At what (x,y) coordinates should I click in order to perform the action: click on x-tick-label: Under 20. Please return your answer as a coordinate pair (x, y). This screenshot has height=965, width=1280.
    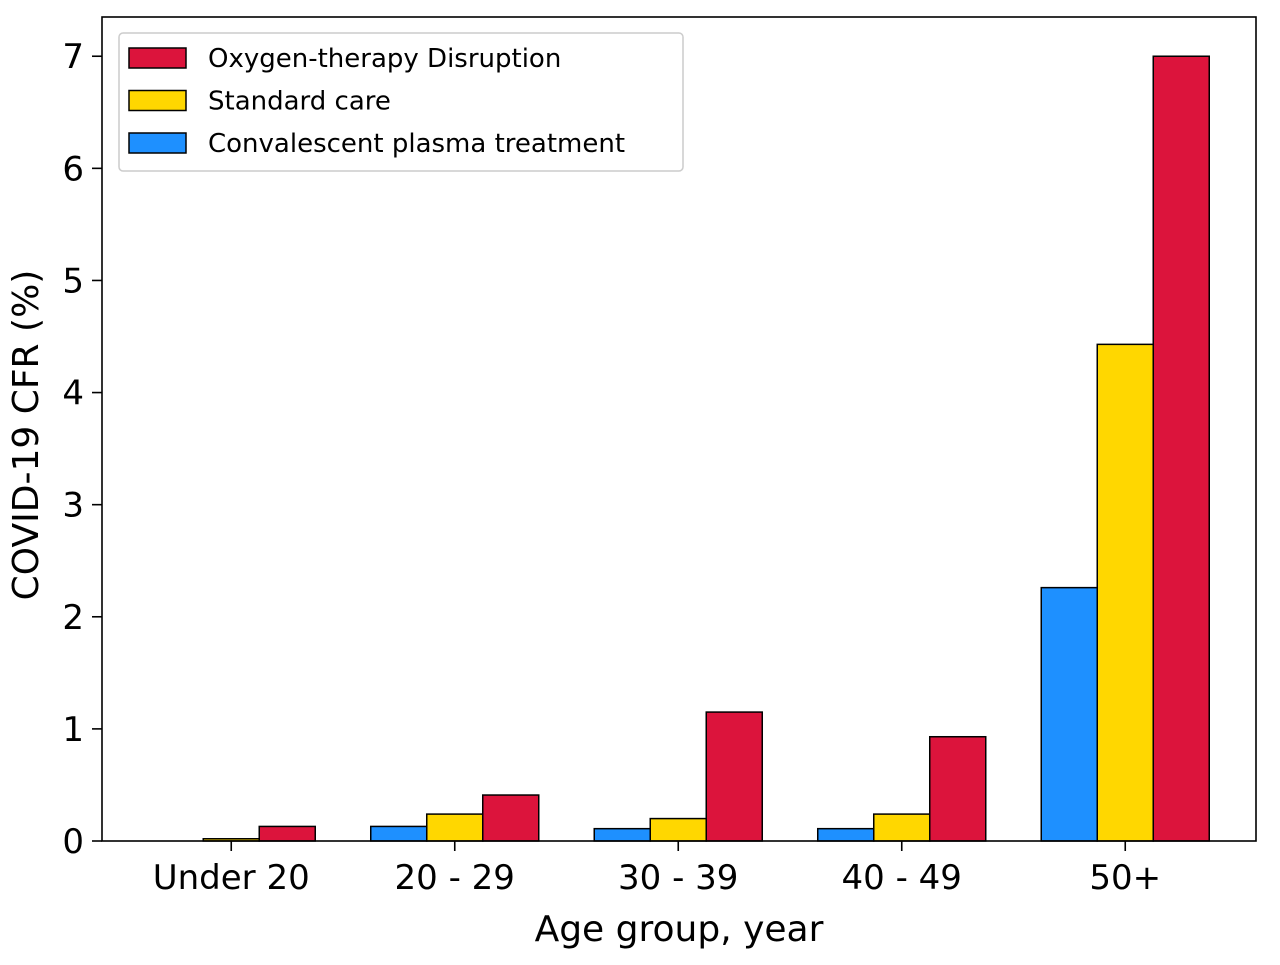
    Looking at the image, I should click on (231, 878).